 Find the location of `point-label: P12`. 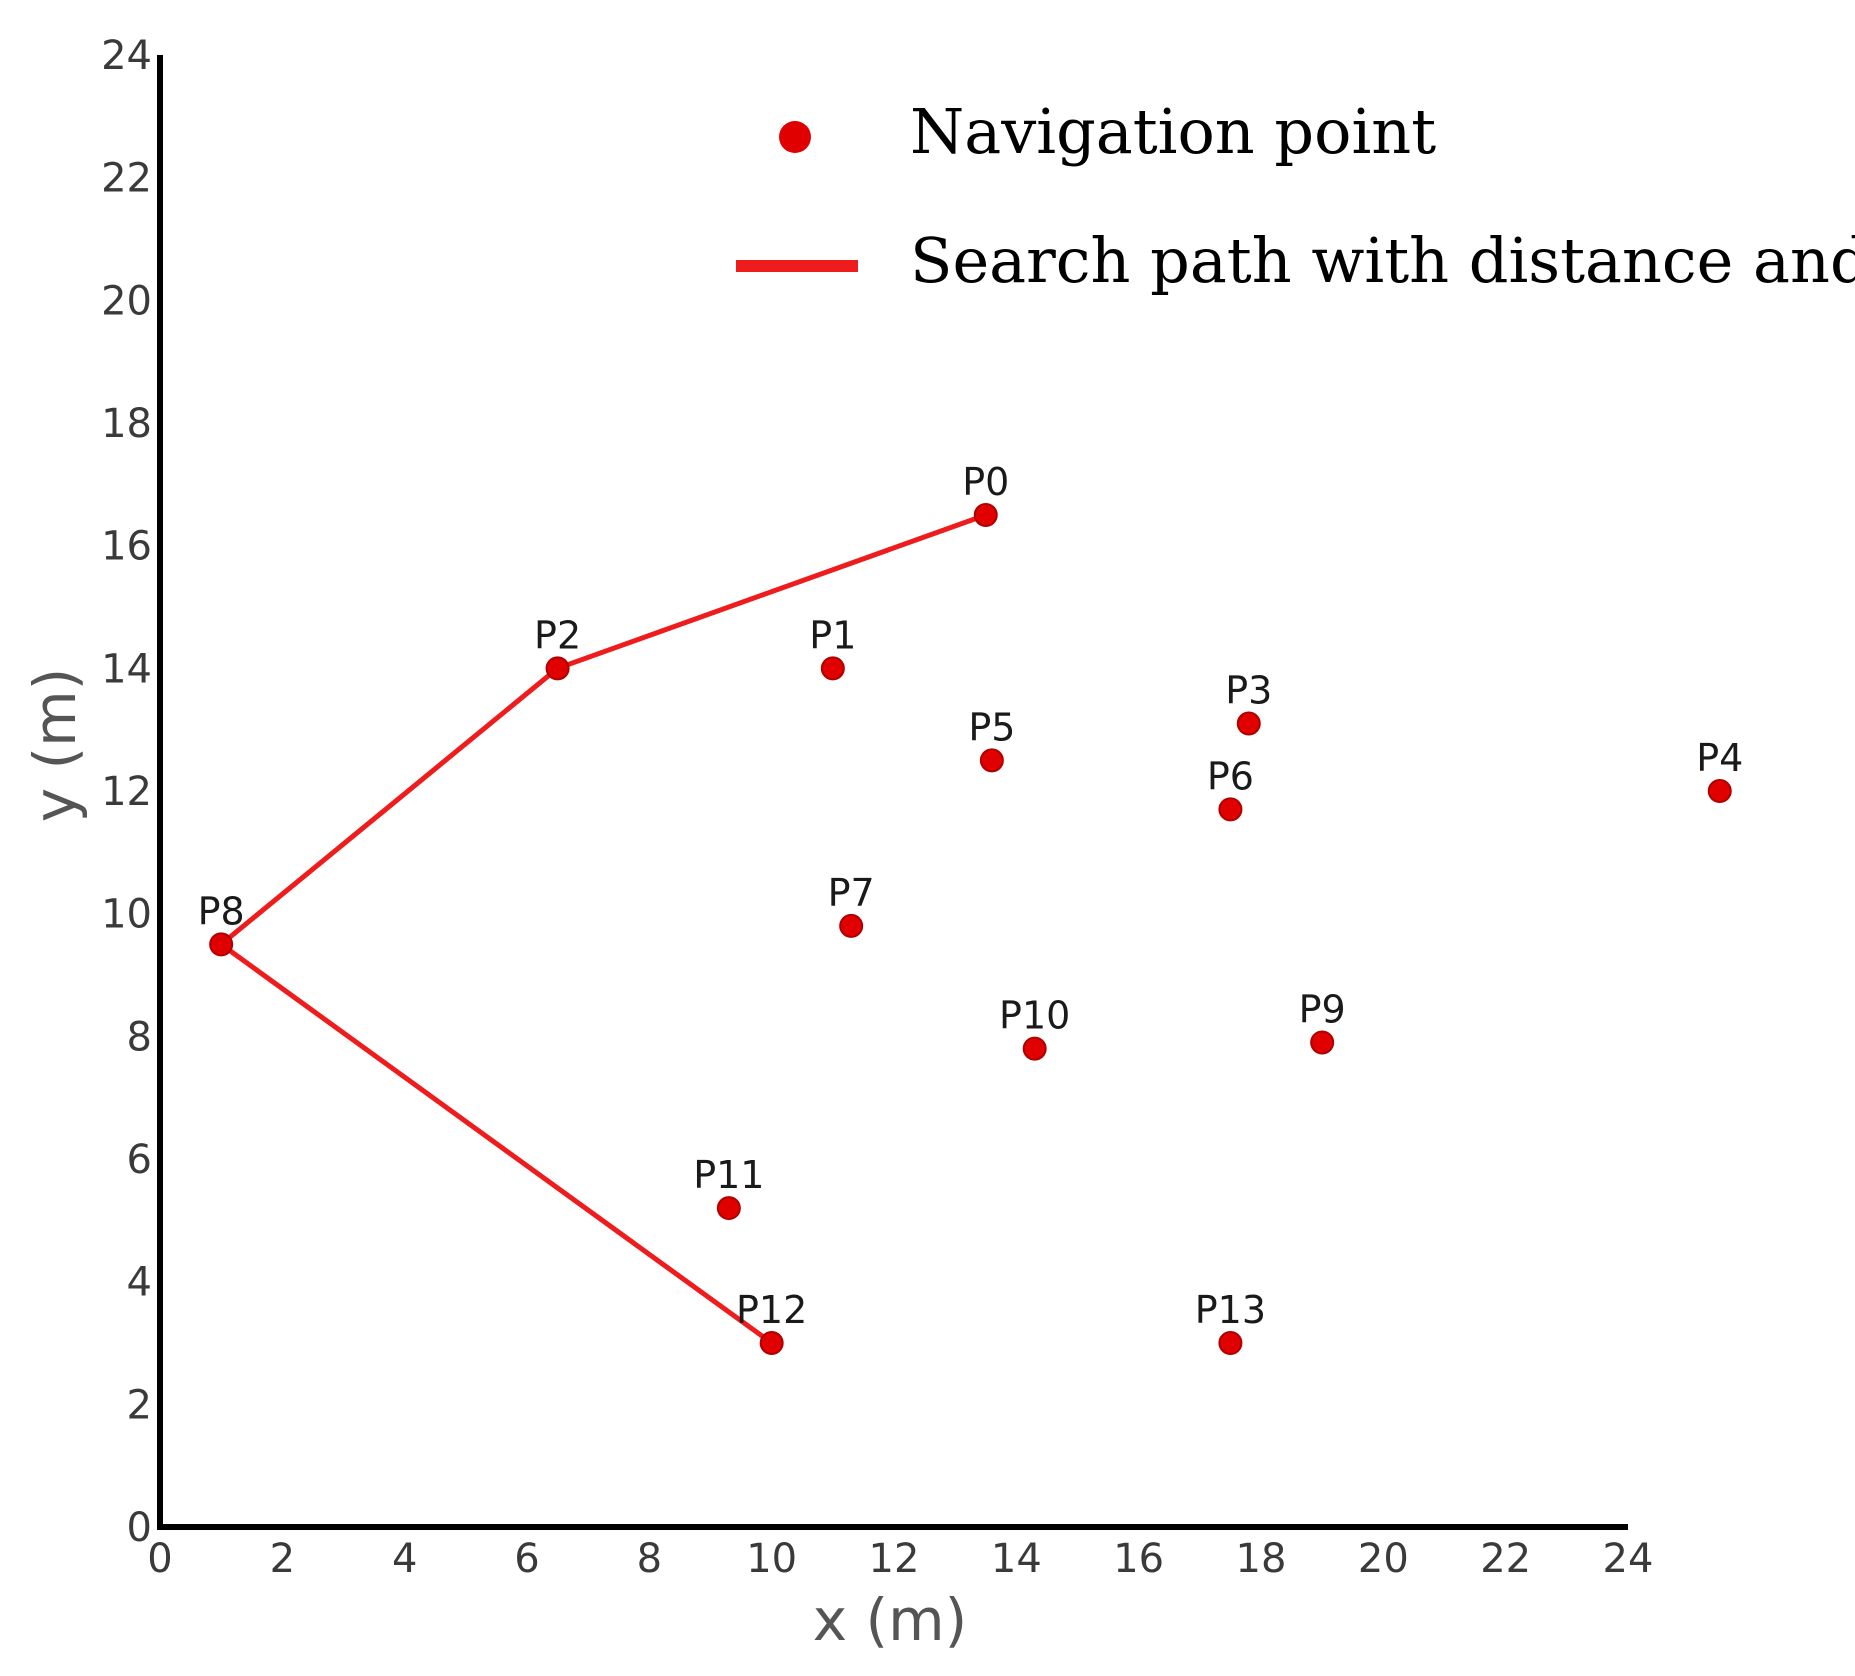

point-label: P12 is located at coordinates (771, 1310).